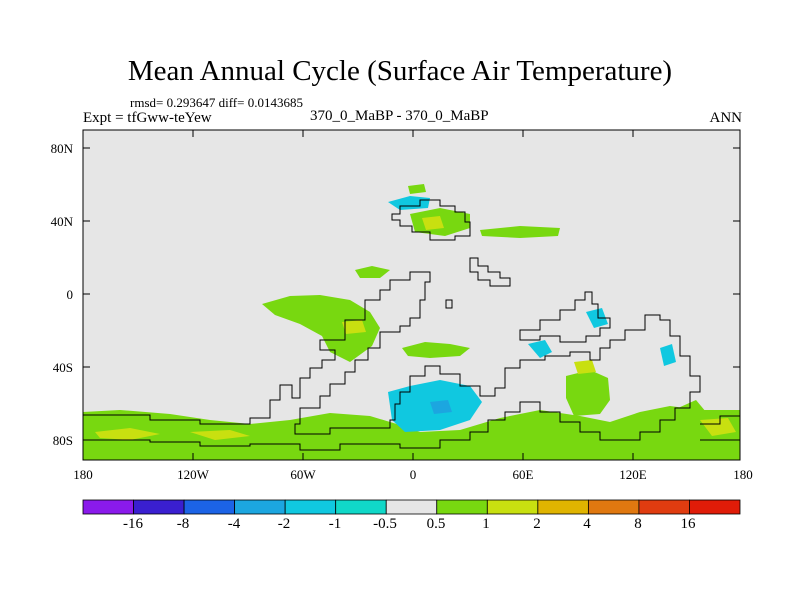 The height and width of the screenshot is (600, 800). What do you see at coordinates (321, 328) in the screenshot?
I see `anomaly-region-east-pacific` at bounding box center [321, 328].